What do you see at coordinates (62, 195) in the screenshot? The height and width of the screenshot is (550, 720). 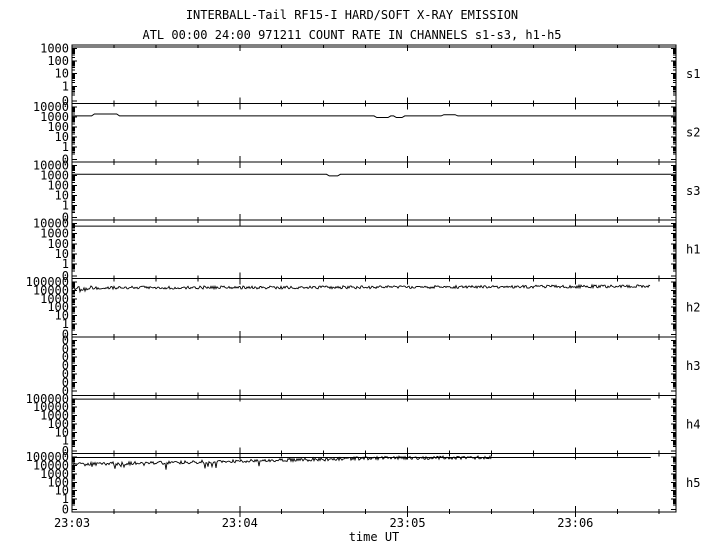 I see `ytick-label-s3-3: 10` at bounding box center [62, 195].